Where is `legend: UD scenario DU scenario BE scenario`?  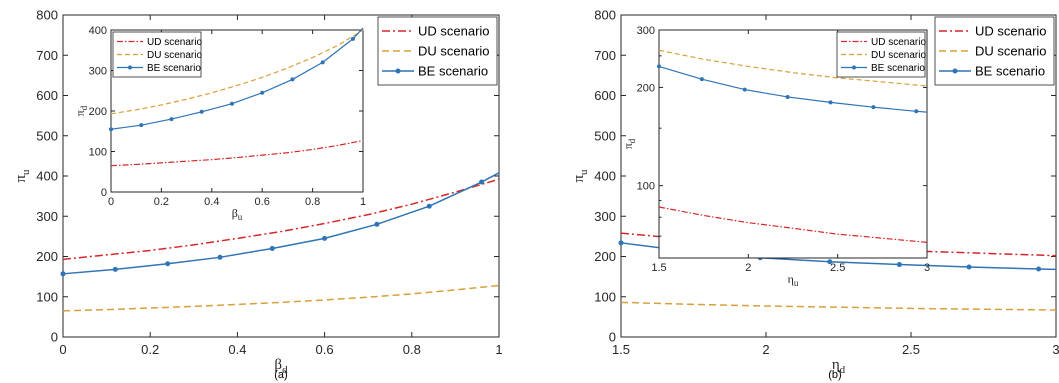
legend: UD scenario DU scenario BE scenario is located at coordinates (881, 54).